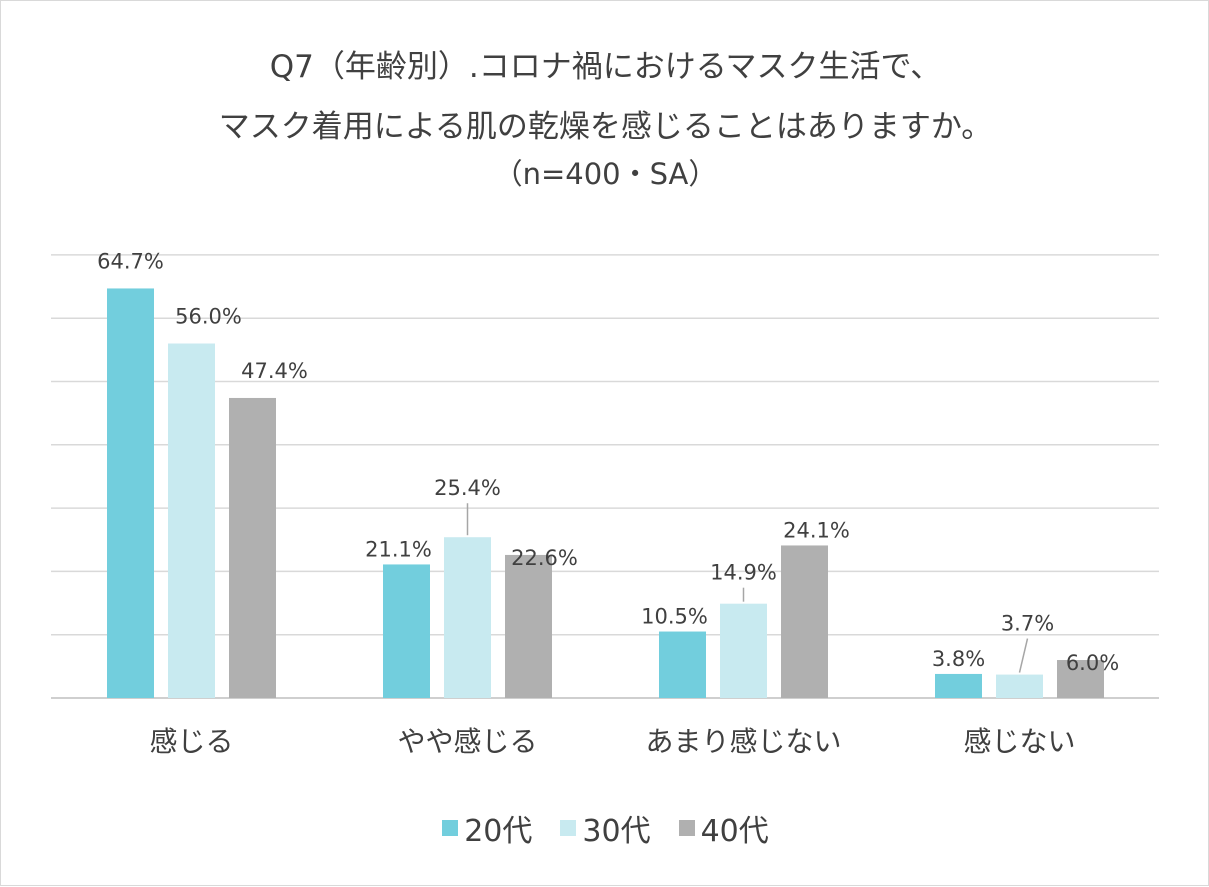 The image size is (1209, 887). Describe the element at coordinates (467, 741) in the screenshot. I see `category-label-1: やや感じる` at that location.